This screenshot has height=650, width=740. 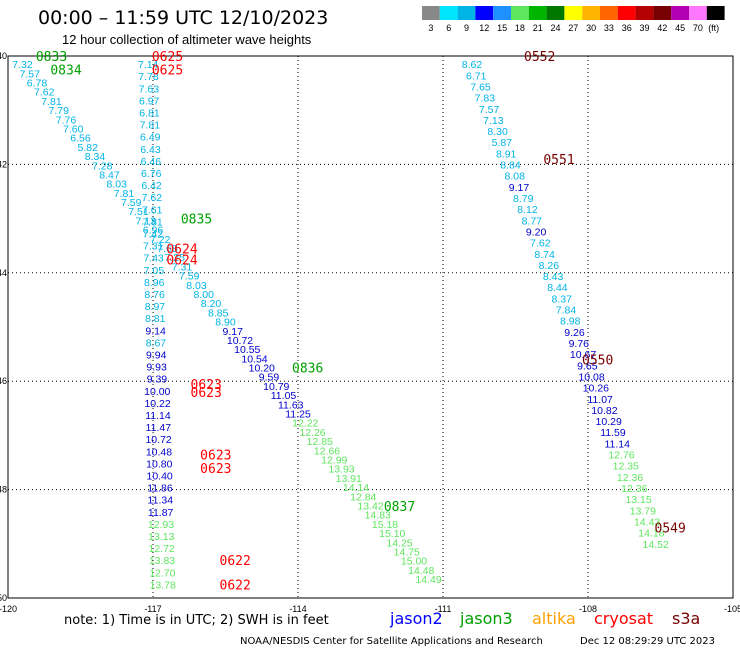 What do you see at coordinates (651, 534) in the screenshot?
I see `wave-height-value: 14.18` at bounding box center [651, 534].